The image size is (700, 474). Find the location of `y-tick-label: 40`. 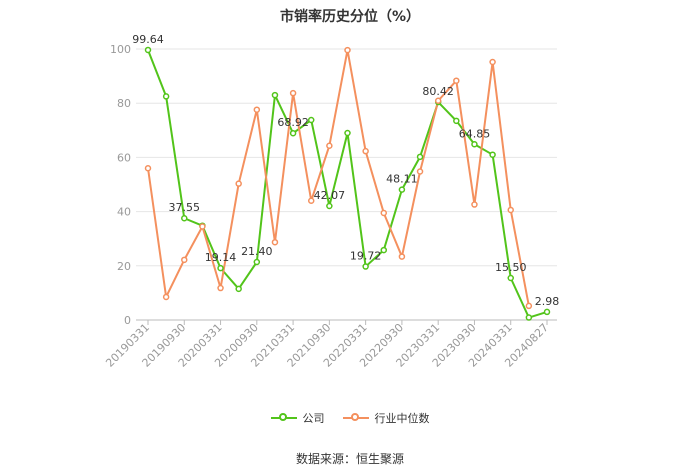

y-tick-label: 40 is located at coordinates (124, 212).